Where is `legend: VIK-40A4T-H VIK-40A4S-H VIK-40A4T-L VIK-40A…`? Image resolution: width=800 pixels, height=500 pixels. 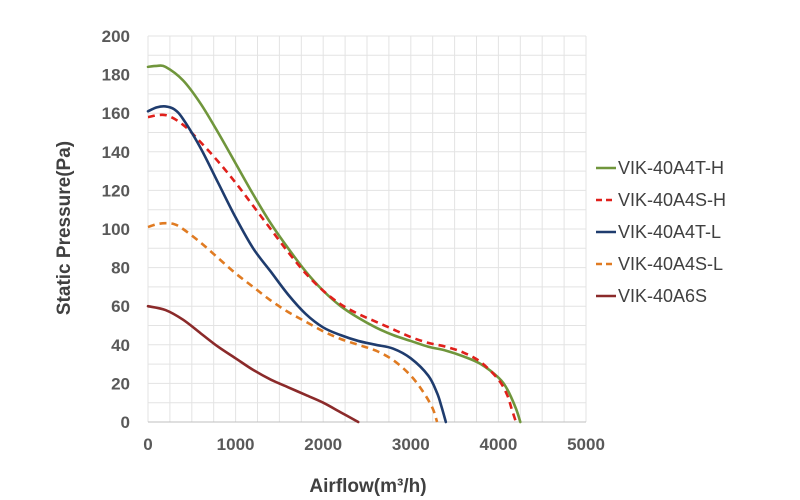 legend: VIK-40A4T-H VIK-40A4S-H VIK-40A4T-L VIK-40A… is located at coordinates (661, 232).